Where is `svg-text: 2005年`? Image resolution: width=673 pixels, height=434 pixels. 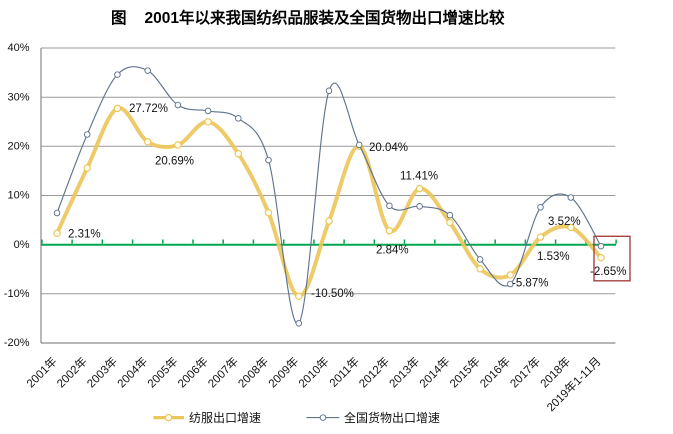
svg-text: 2005年 is located at coordinates (162, 372).